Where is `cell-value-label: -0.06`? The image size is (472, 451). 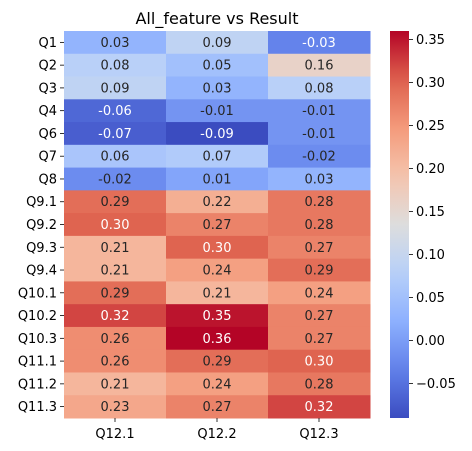
cell-value-label: -0.06 is located at coordinates (115, 111).